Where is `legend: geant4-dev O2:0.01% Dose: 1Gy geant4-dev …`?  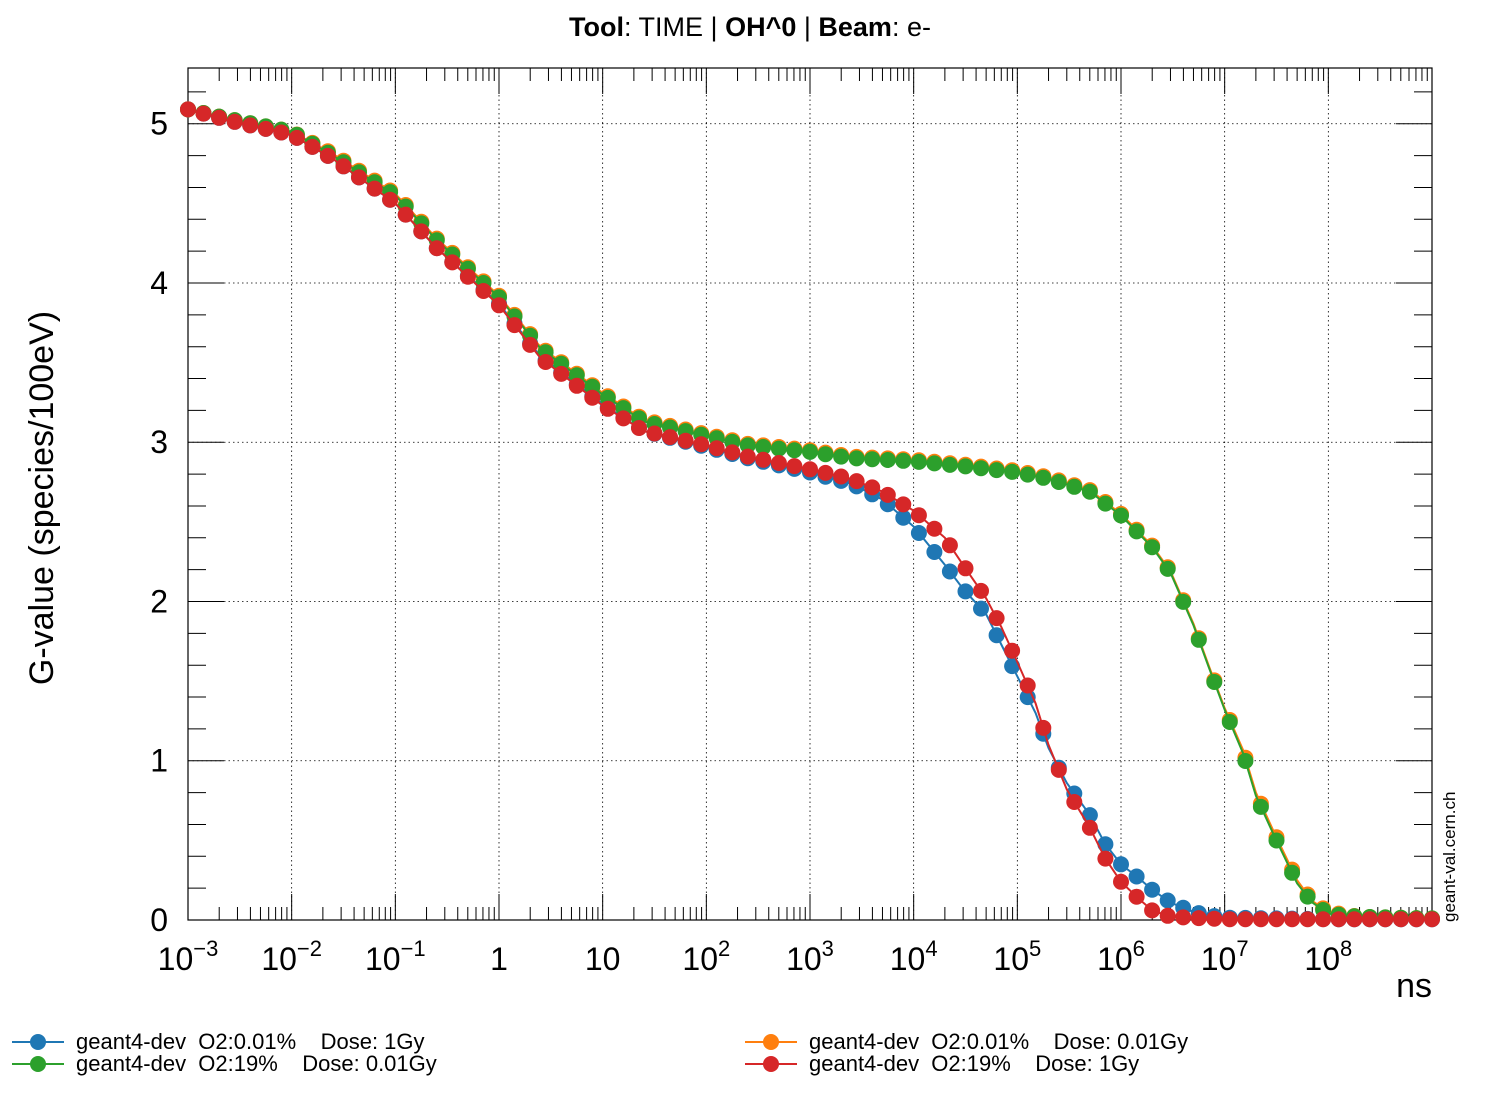
legend: geant4-dev O2:0.01% Dose: 1Gy geant4-dev … is located at coordinates (600, 1052).